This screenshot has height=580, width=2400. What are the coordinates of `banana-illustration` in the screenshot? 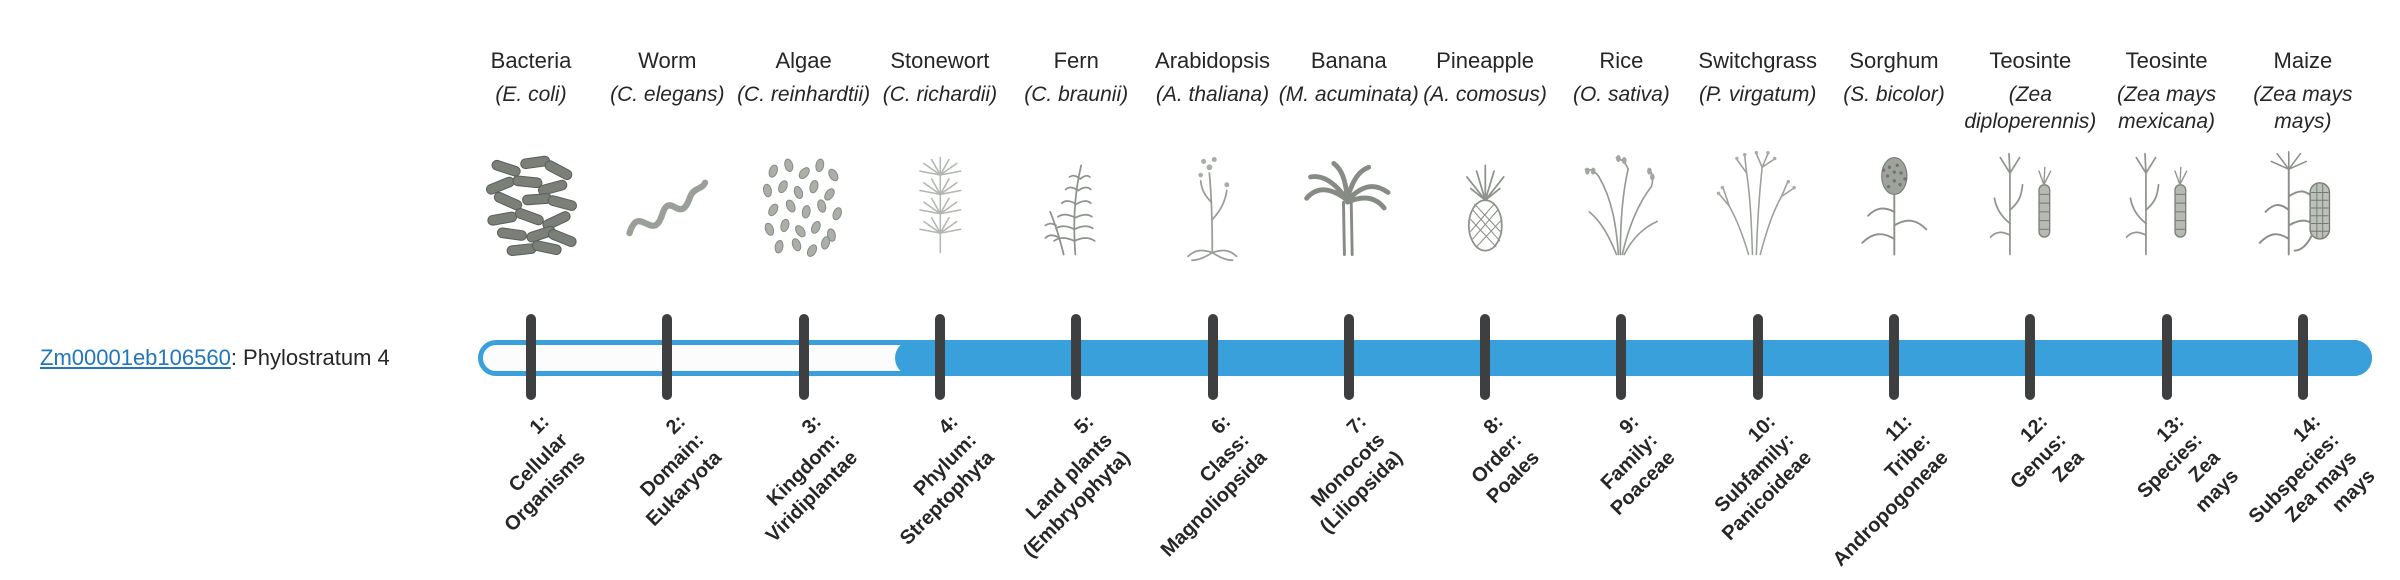 It's located at (1349, 204).